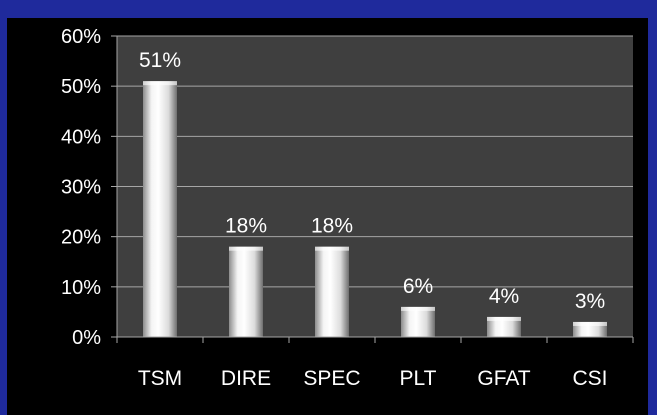 This screenshot has width=657, height=415. What do you see at coordinates (590, 301) in the screenshot?
I see `data-label-csi: 3%` at bounding box center [590, 301].